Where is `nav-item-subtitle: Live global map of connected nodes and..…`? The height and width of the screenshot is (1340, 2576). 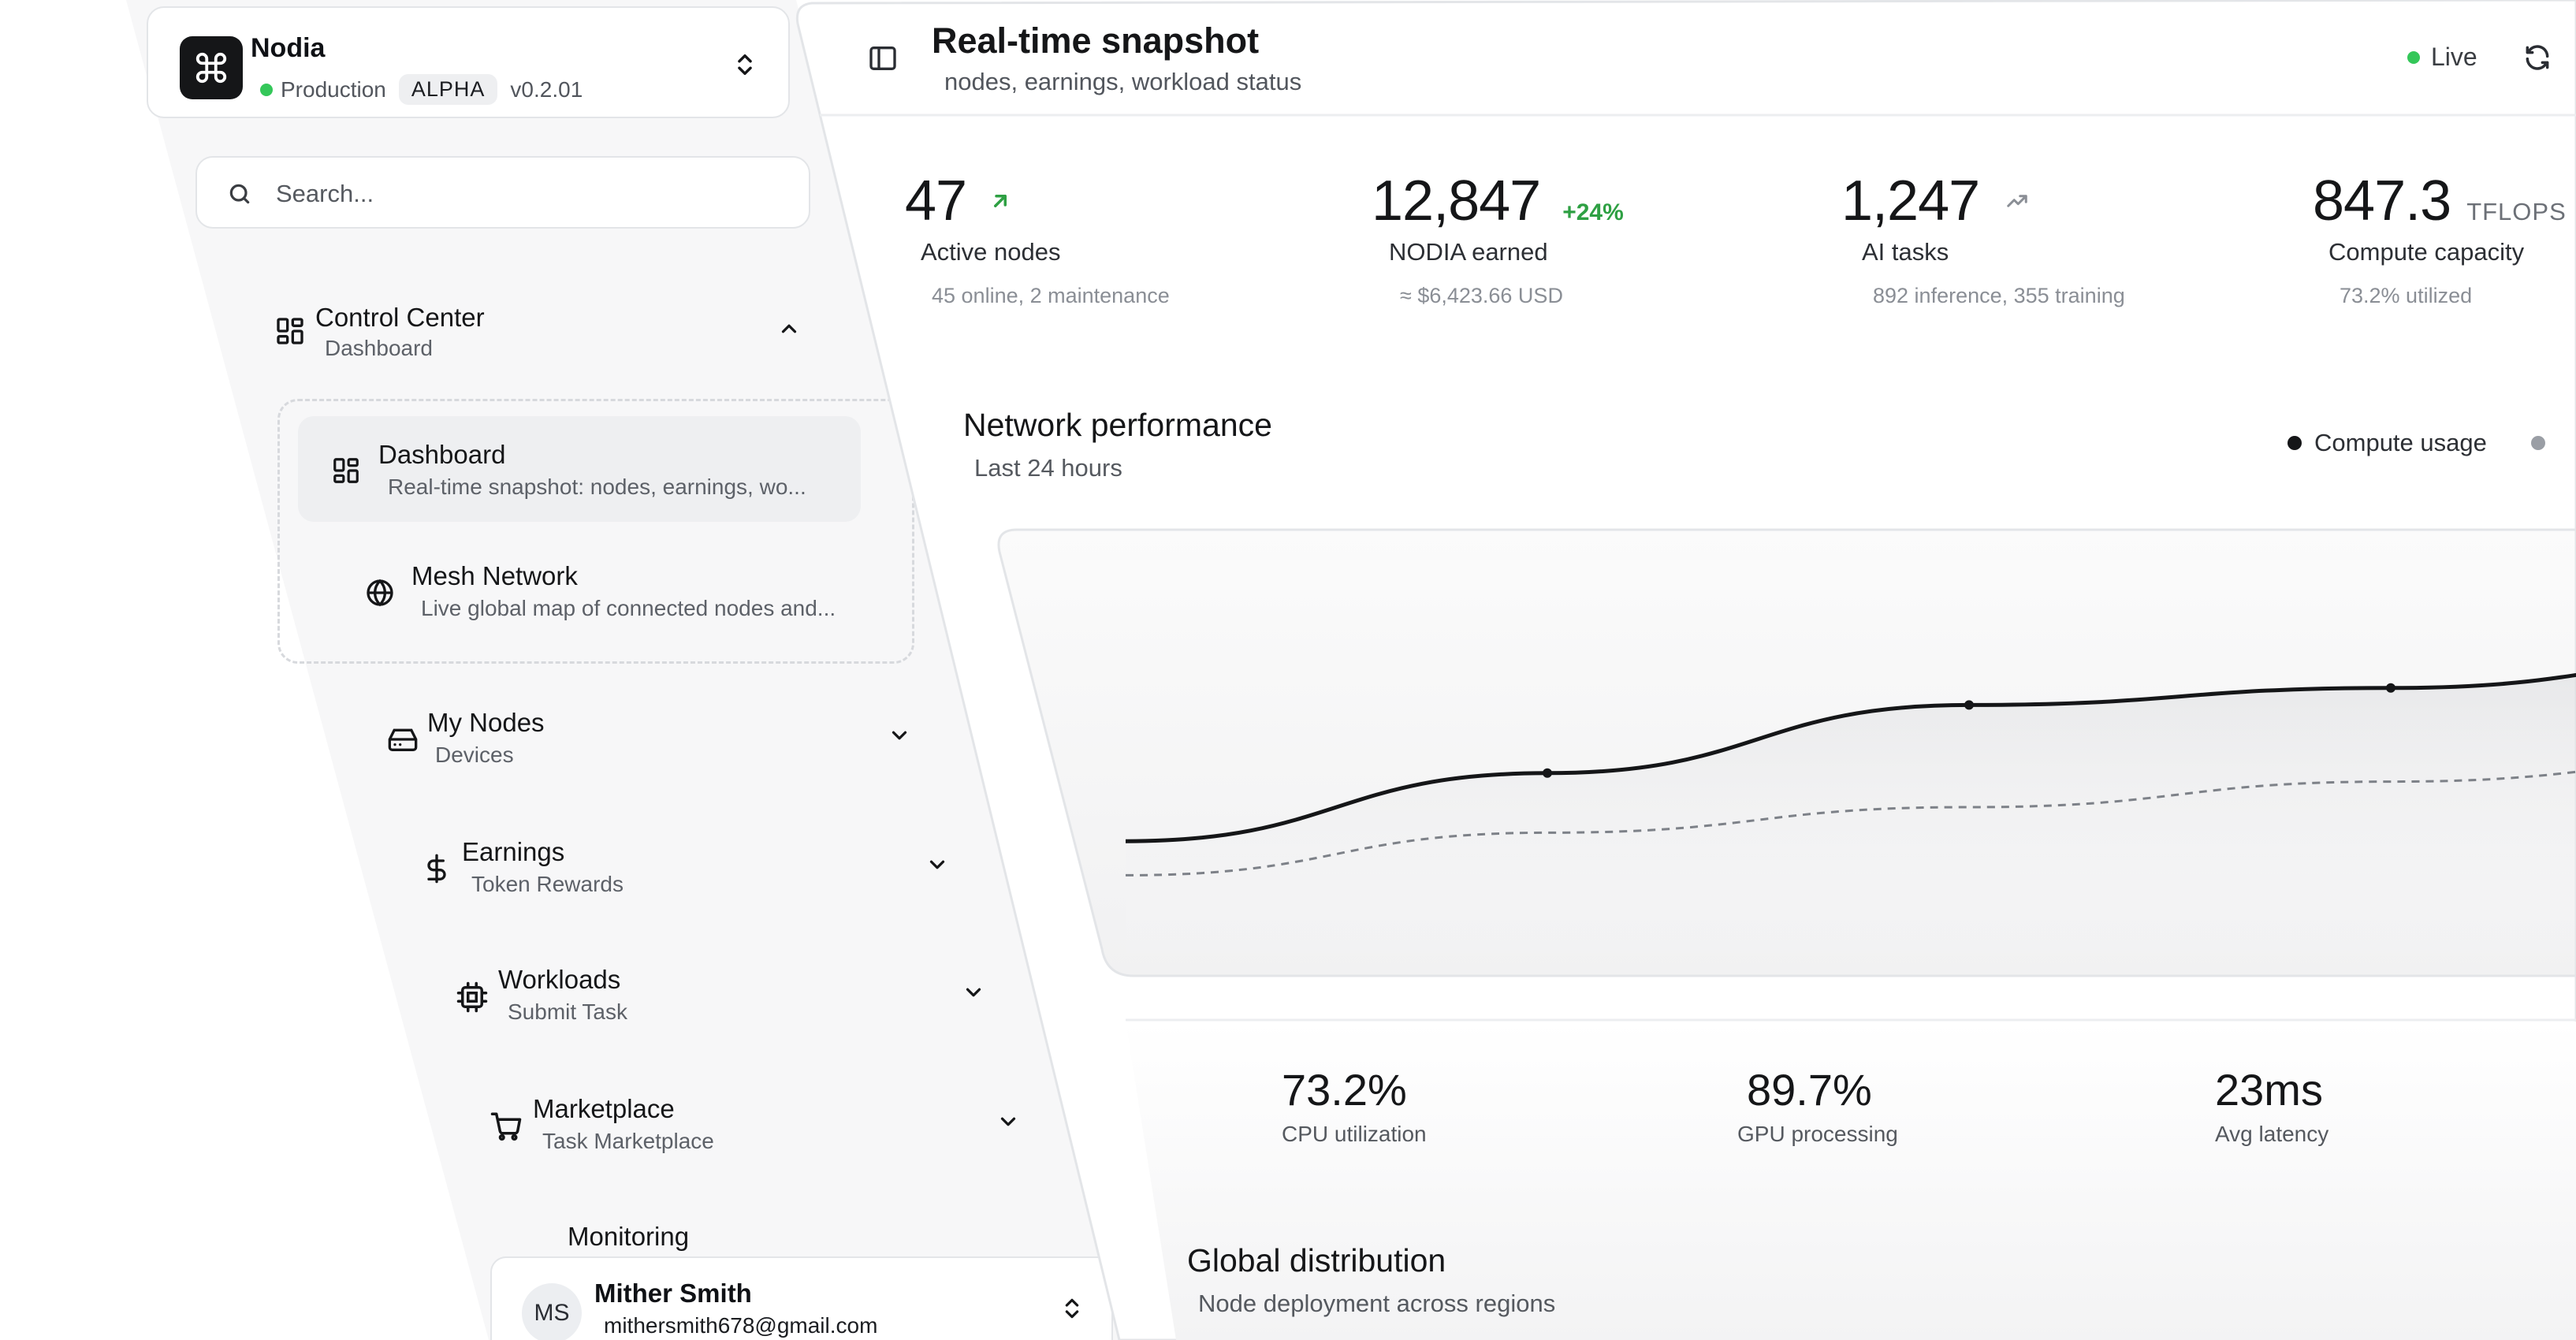 nav-item-subtitle: Live global map of connected nodes and..… is located at coordinates (628, 608).